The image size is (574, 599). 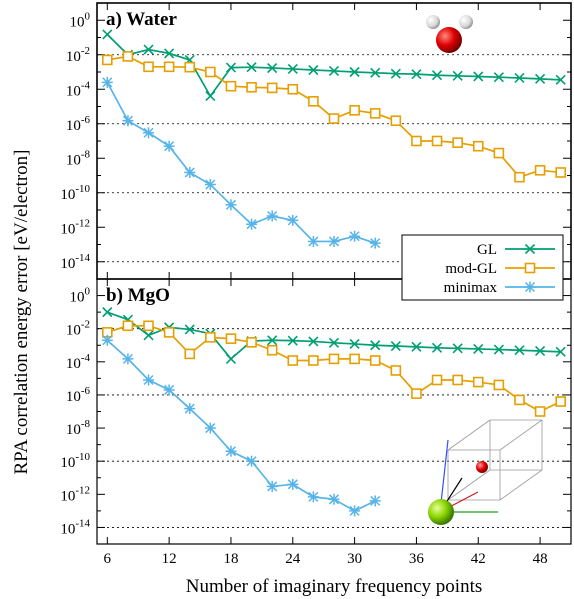 I want to click on water-molecule-picture, so click(x=449, y=34).